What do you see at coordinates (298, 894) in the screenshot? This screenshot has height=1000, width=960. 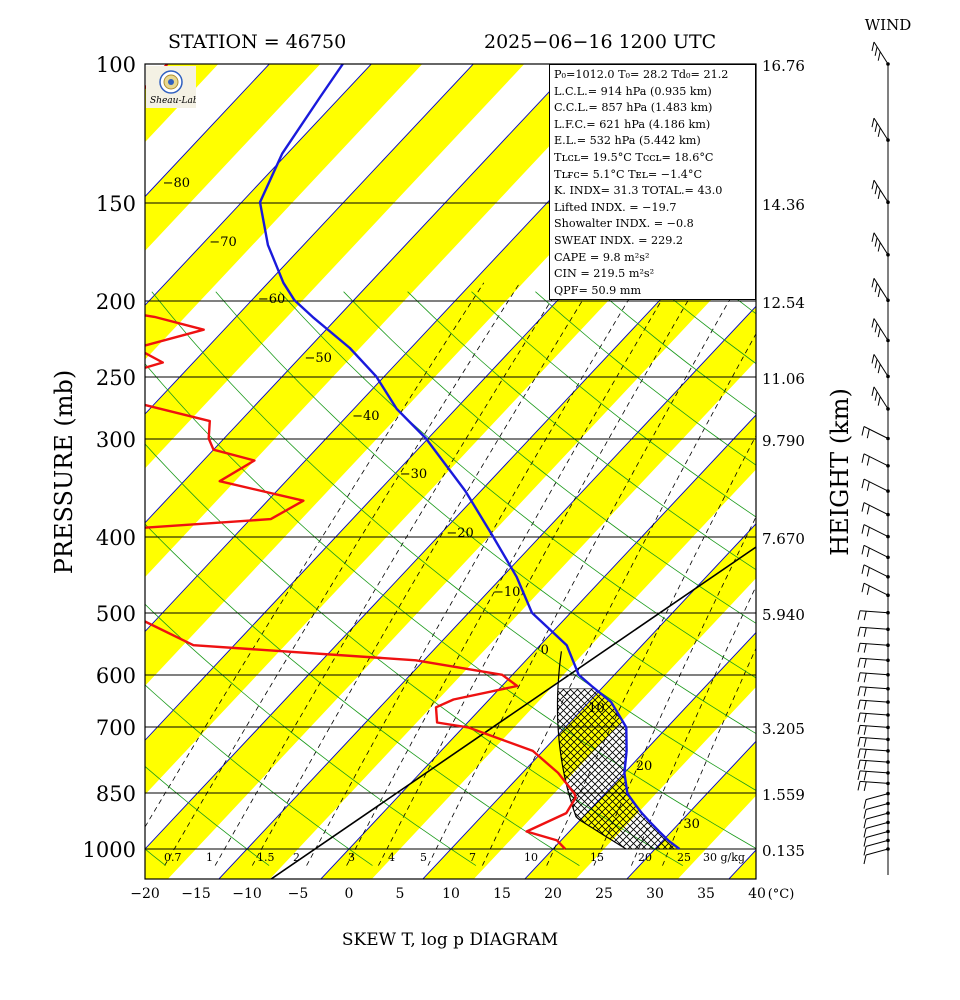 I see `temperature-tick-label: −5` at bounding box center [298, 894].